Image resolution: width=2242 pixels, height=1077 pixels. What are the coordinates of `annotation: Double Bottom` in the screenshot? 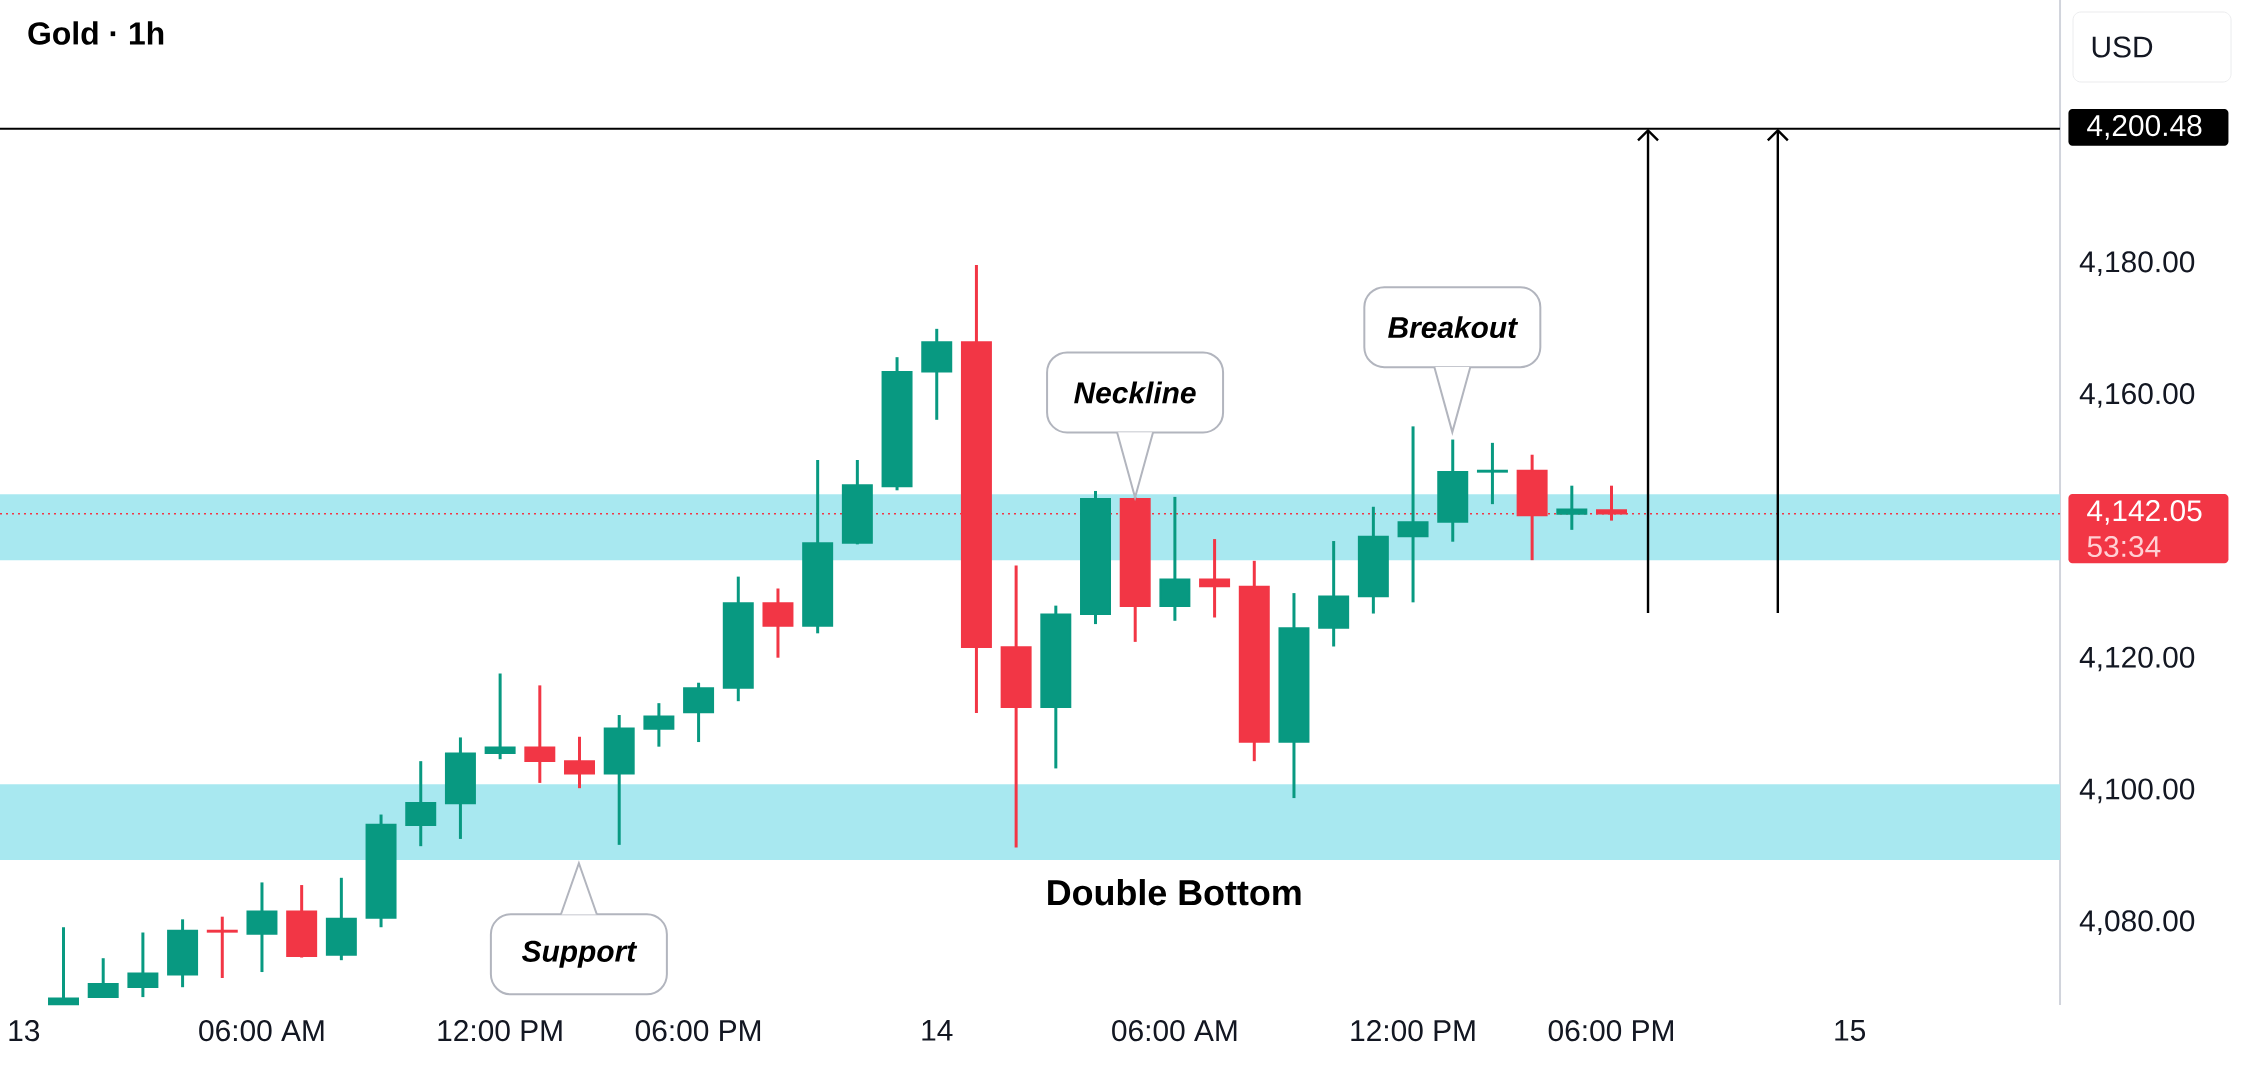 It's located at (1174, 892).